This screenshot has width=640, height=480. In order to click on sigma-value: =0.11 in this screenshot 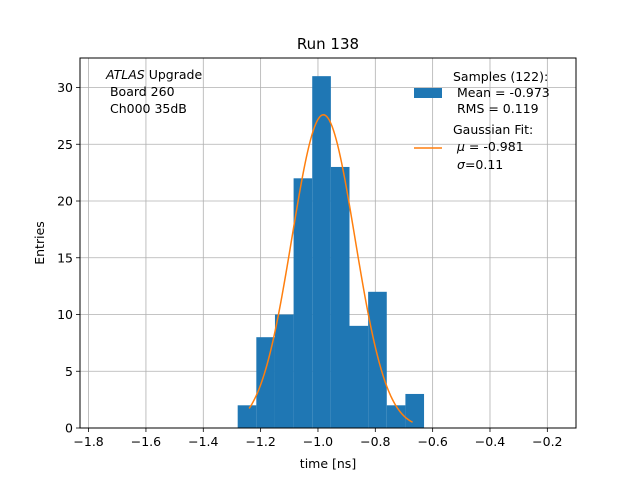, I will do `click(484, 164)`.